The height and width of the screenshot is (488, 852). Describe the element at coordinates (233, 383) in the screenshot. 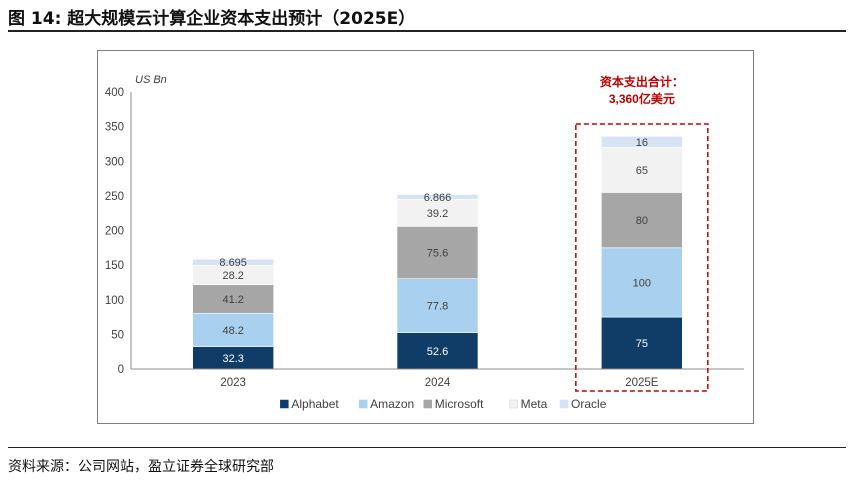

I see `x-tick-label: 2023` at that location.